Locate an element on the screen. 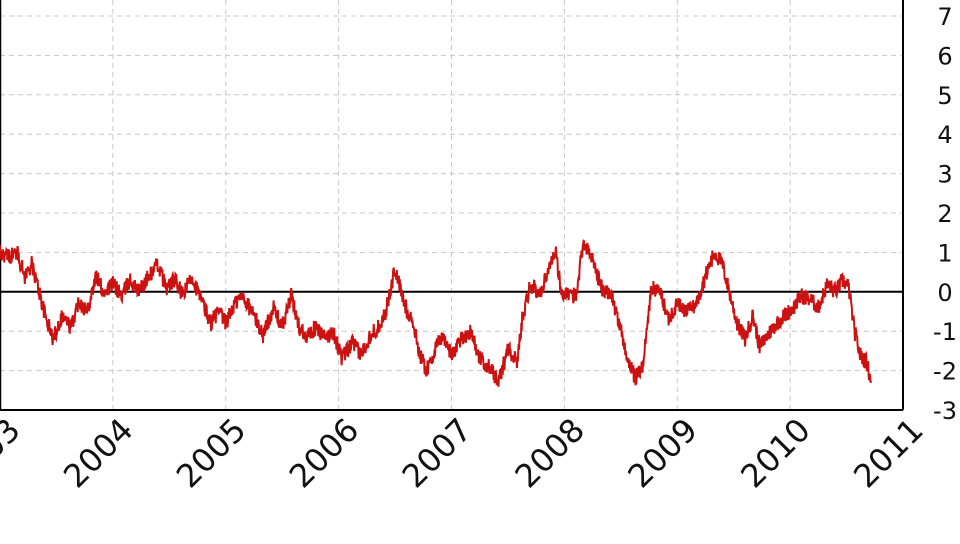 This screenshot has width=960, height=544. y-tick-label: 4 is located at coordinates (944, 135).